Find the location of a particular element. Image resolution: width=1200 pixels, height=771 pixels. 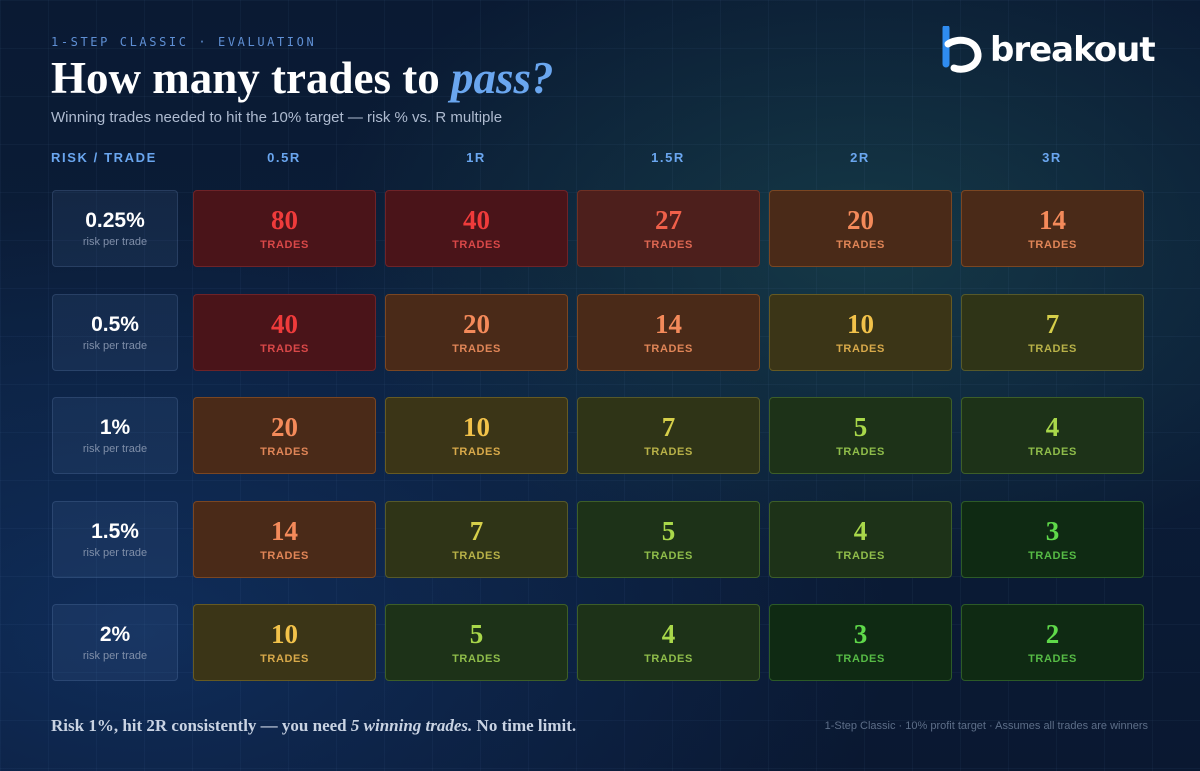

brand-logo: breakout is located at coordinates (1048, 50).